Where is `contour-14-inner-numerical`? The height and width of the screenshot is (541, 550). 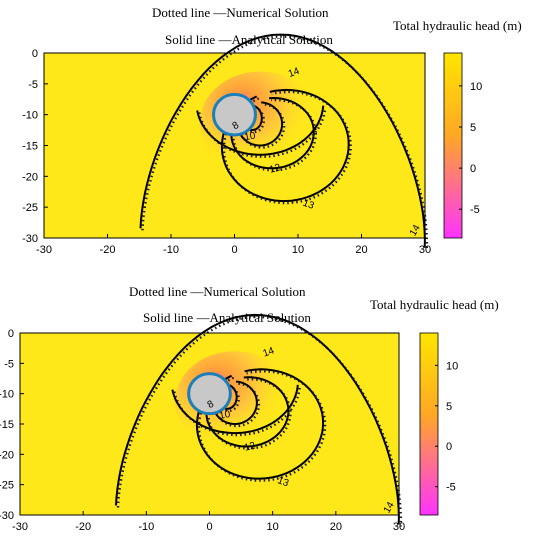
contour-14-inner-numerical is located at coordinates (262, 132).